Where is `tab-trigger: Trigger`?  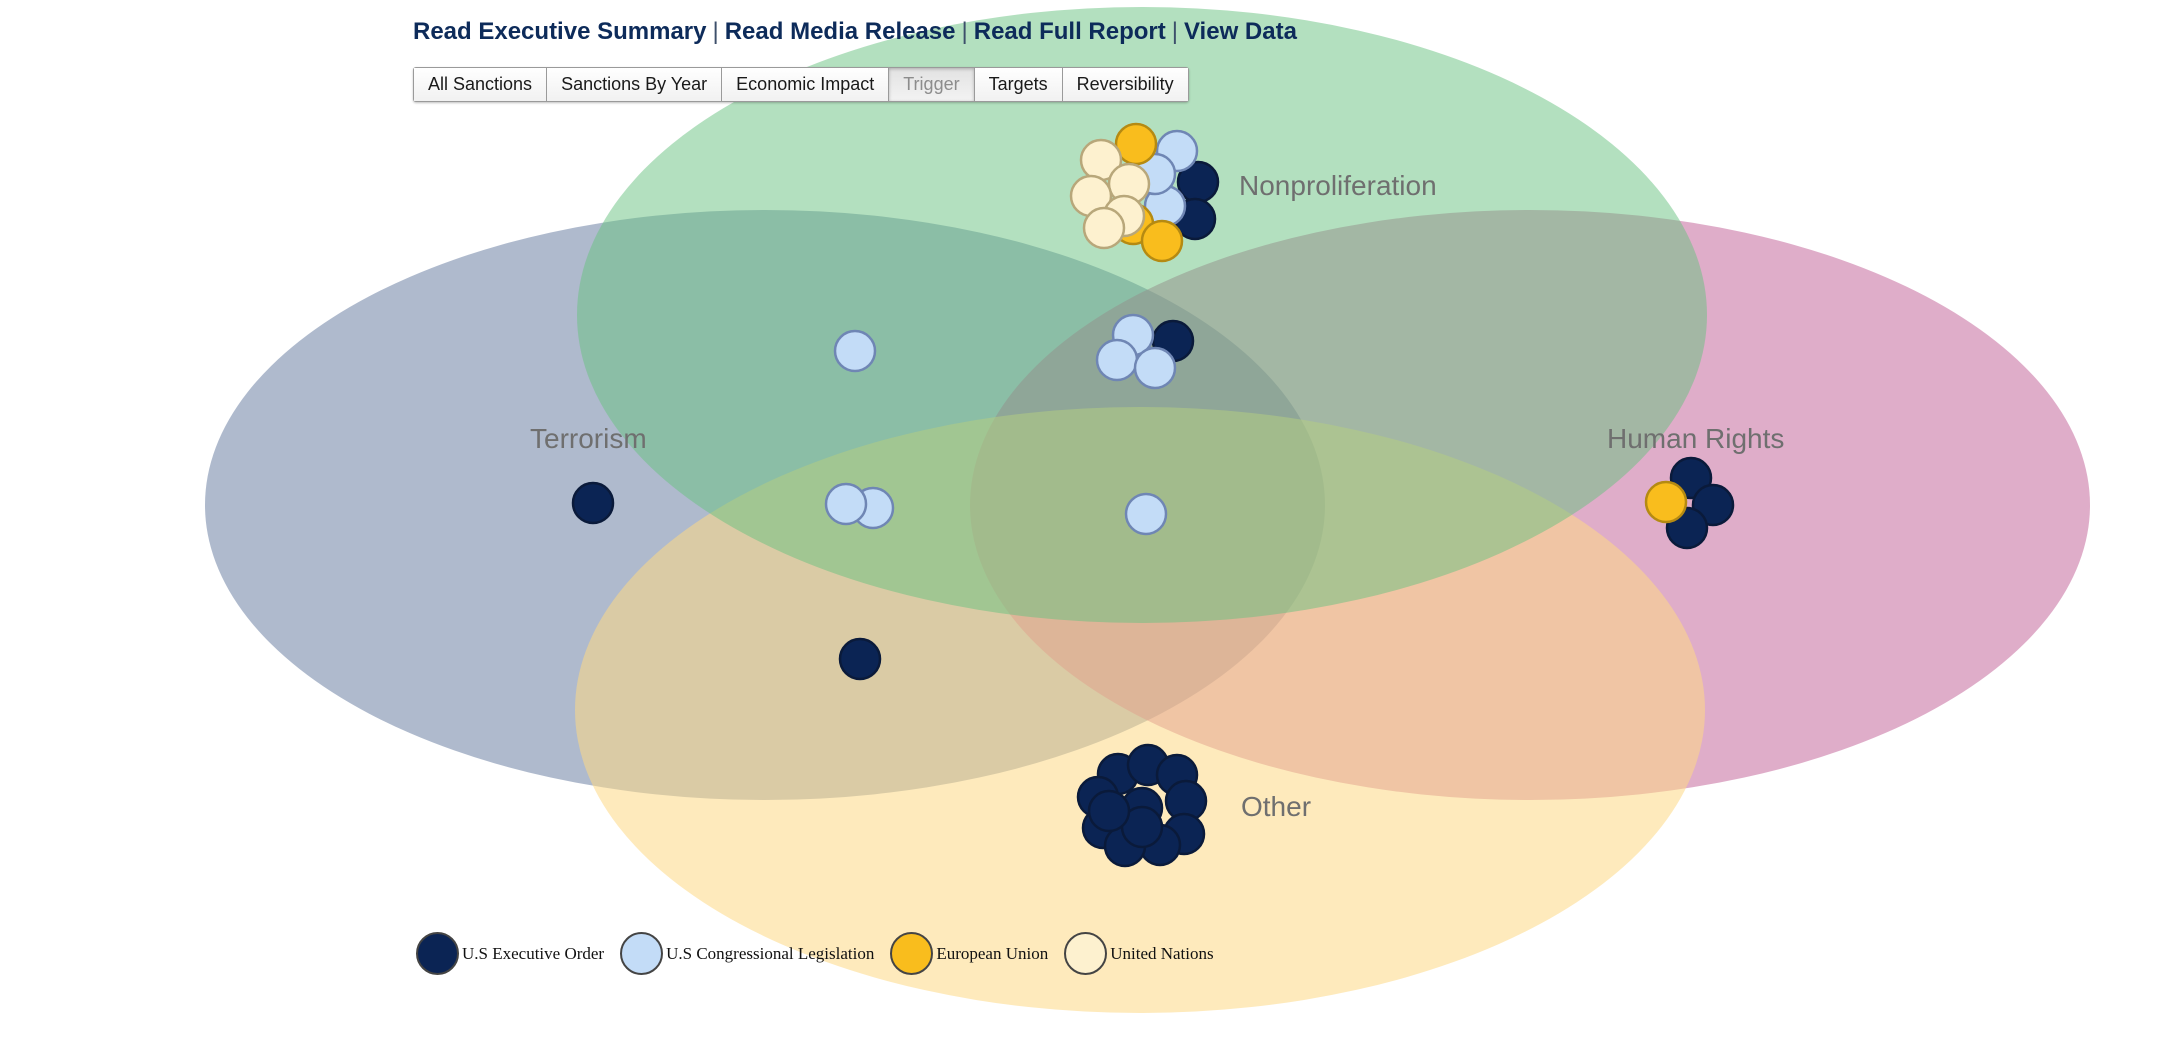 tab-trigger: Trigger is located at coordinates (932, 84).